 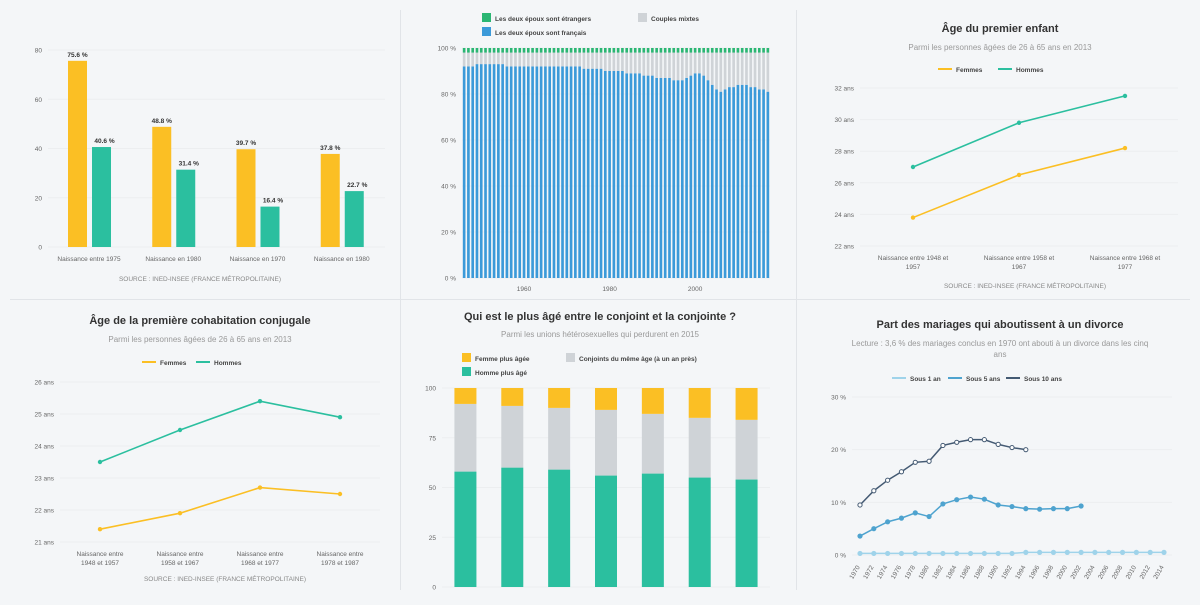 What do you see at coordinates (357, 185) in the screenshot?
I see `data-label: 22.7 %` at bounding box center [357, 185].